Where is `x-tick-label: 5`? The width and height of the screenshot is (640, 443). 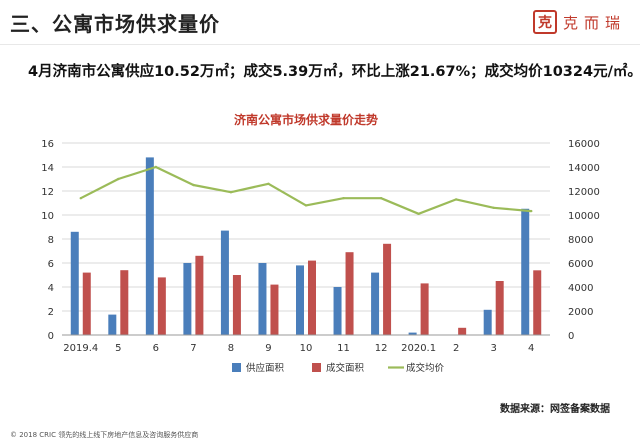 x-tick-label: 5 is located at coordinates (118, 348).